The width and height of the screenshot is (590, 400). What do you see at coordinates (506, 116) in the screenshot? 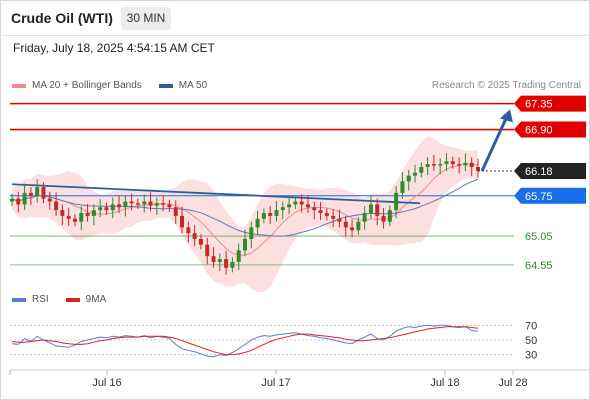
I see `forecast-arrow-head` at bounding box center [506, 116].